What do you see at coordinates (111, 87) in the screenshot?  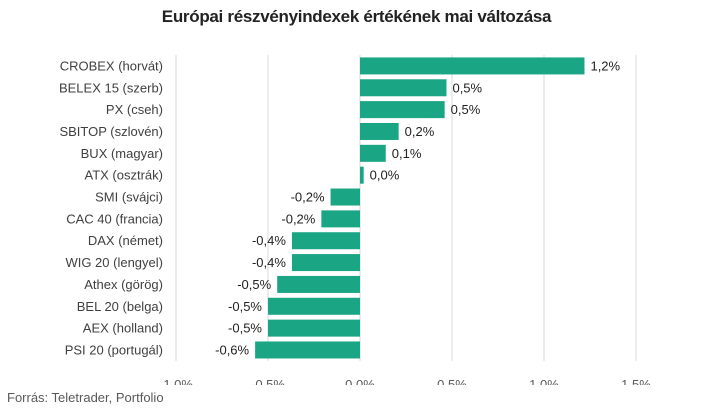 I see `category-label: BELEX 15 (szerb)` at bounding box center [111, 87].